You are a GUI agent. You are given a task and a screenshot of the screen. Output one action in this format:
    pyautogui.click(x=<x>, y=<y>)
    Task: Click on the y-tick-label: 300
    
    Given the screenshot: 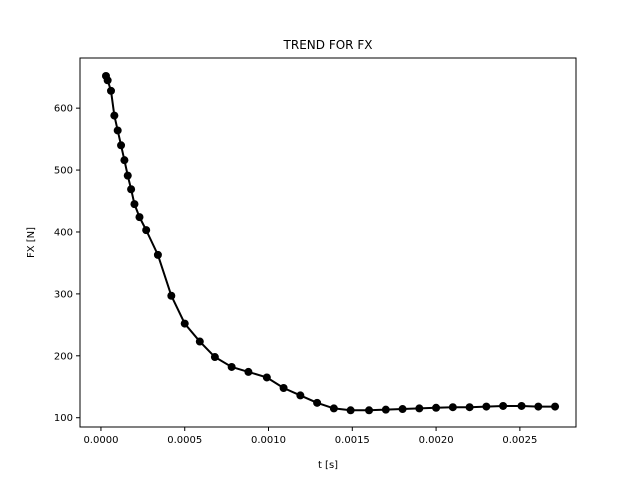 What is the action you would take?
    pyautogui.click(x=63, y=294)
    